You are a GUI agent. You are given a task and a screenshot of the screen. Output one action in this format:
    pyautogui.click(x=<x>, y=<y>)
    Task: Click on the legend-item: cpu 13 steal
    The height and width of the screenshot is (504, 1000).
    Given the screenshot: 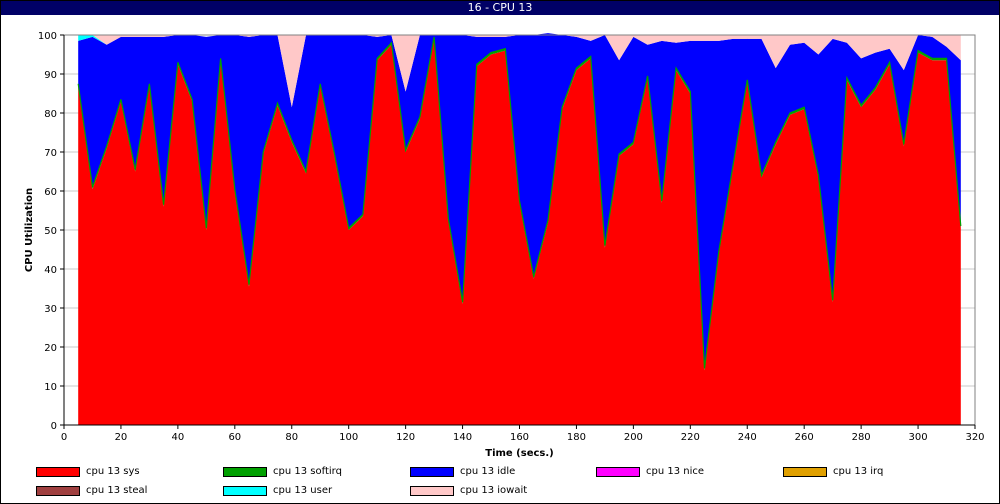 What is the action you would take?
    pyautogui.click(x=91, y=491)
    